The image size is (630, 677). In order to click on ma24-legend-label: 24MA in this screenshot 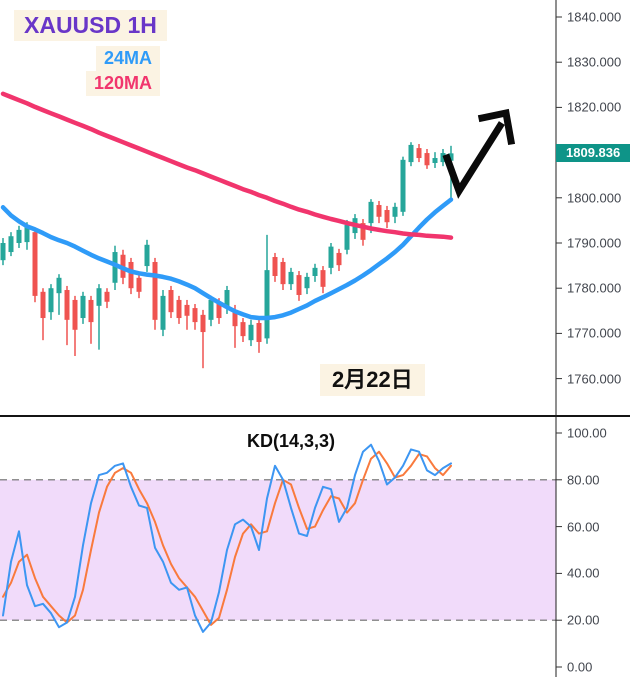, I will do `click(127, 58)`.